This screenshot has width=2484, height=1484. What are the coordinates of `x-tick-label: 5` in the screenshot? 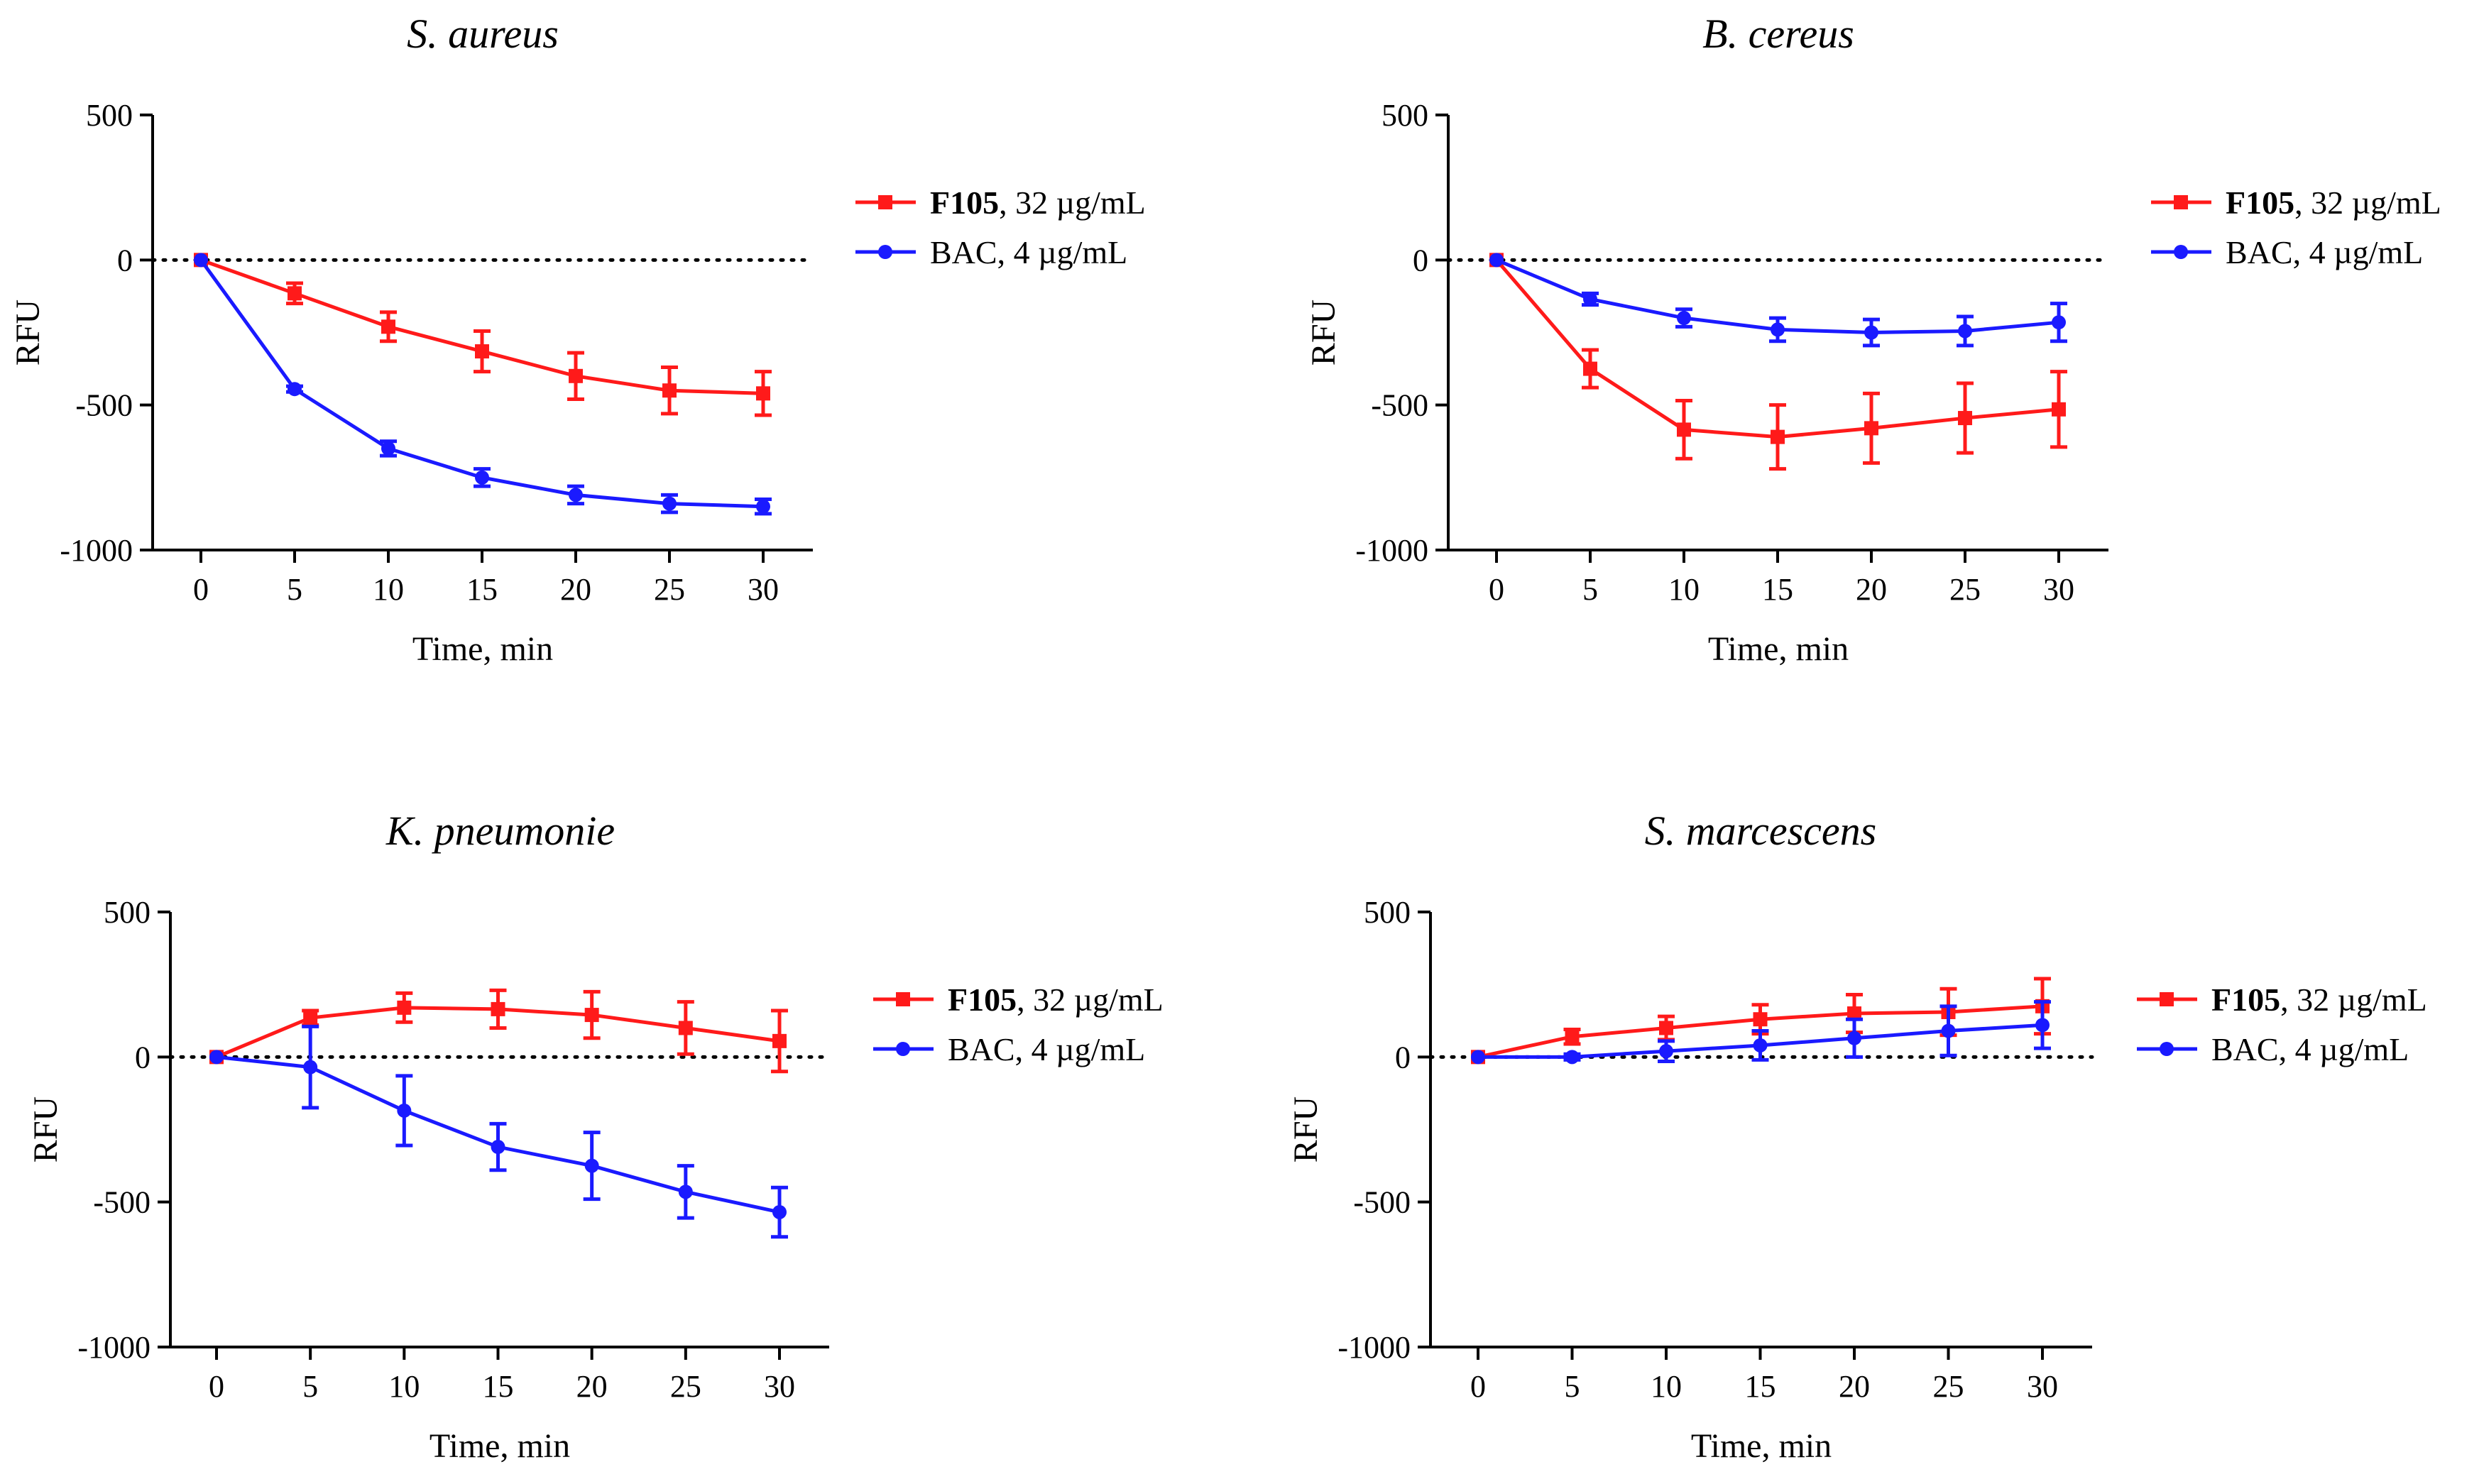 It's located at (294, 589).